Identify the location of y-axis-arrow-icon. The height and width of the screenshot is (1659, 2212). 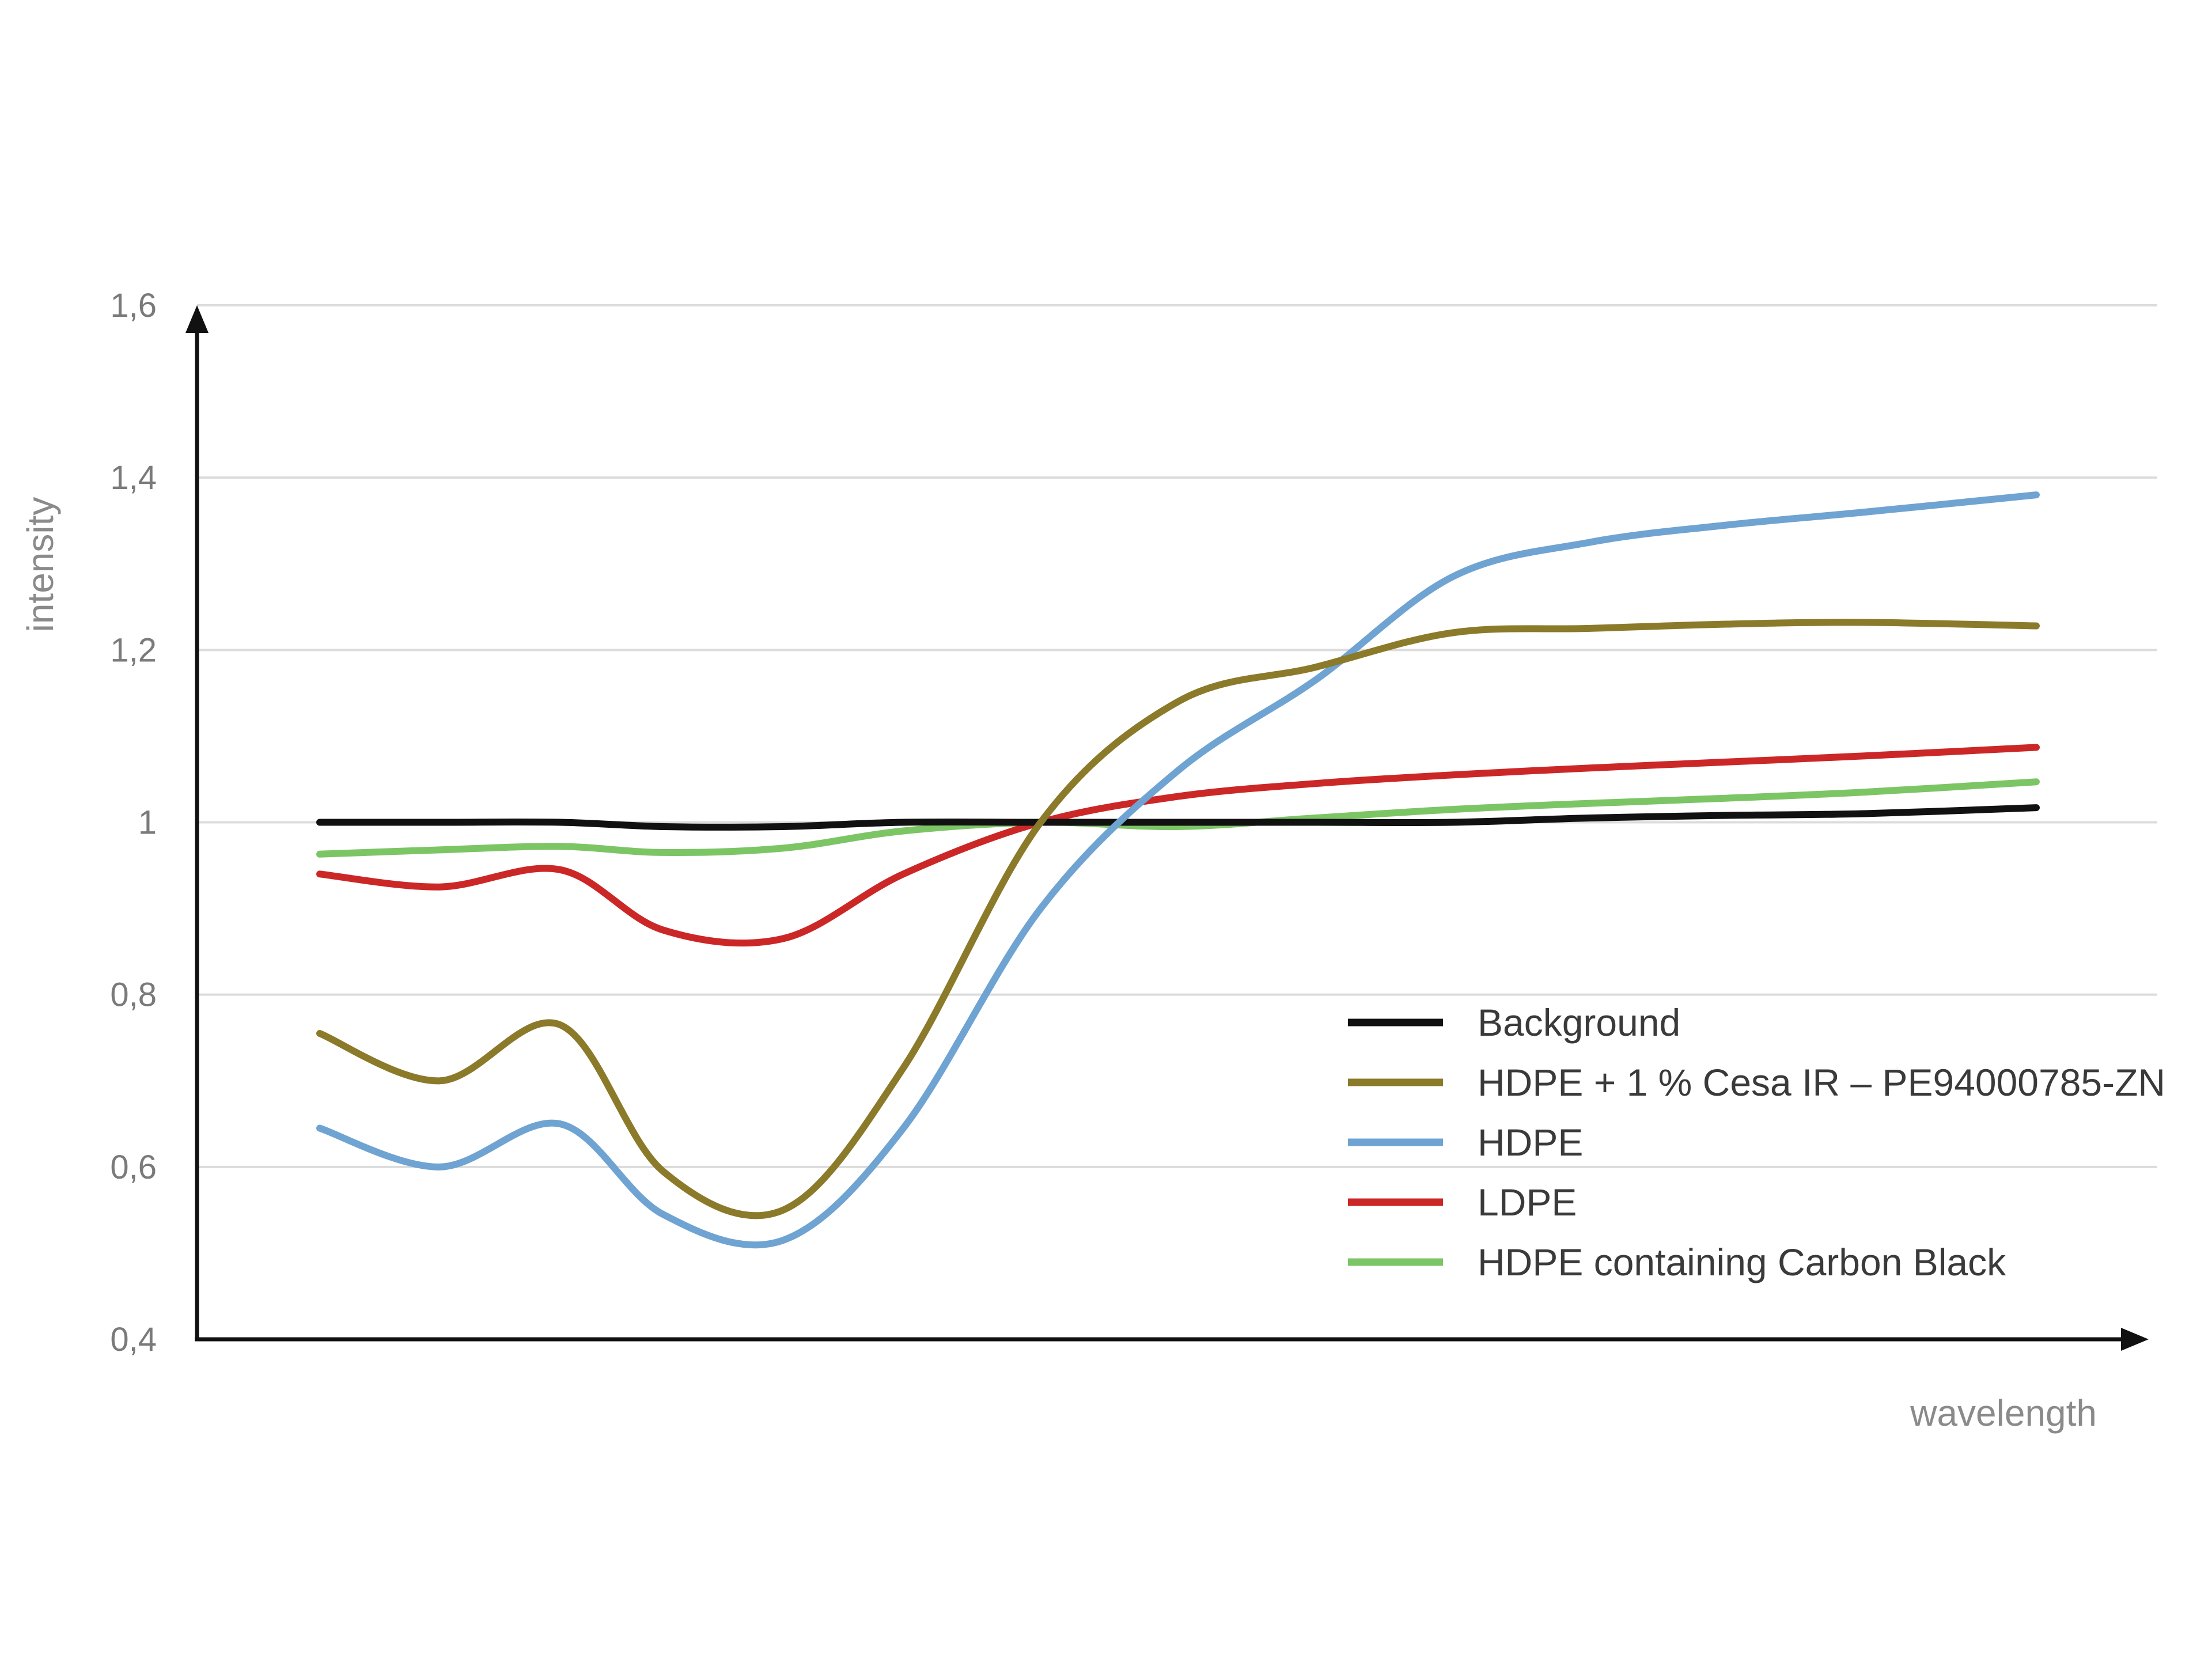
(197, 319).